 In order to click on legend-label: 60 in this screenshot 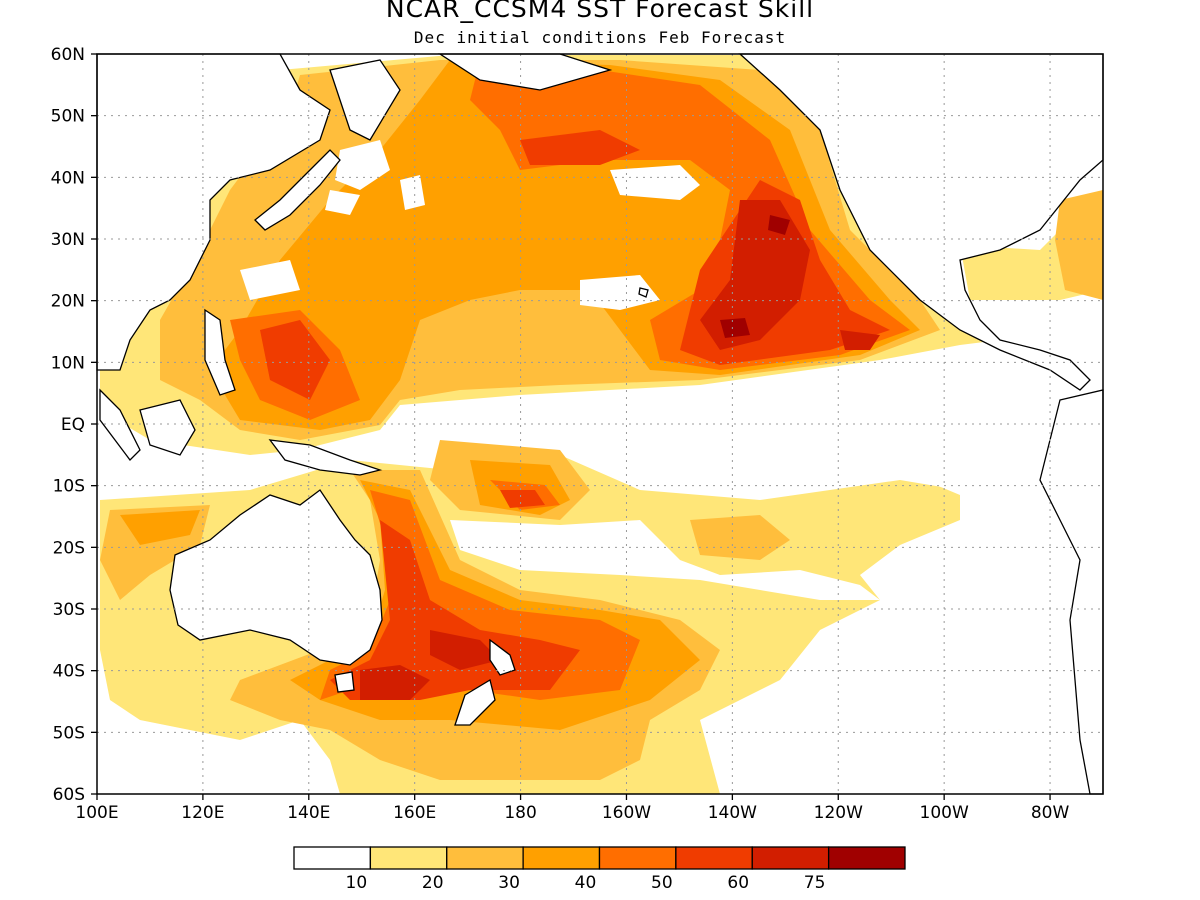, I will do `click(738, 883)`.